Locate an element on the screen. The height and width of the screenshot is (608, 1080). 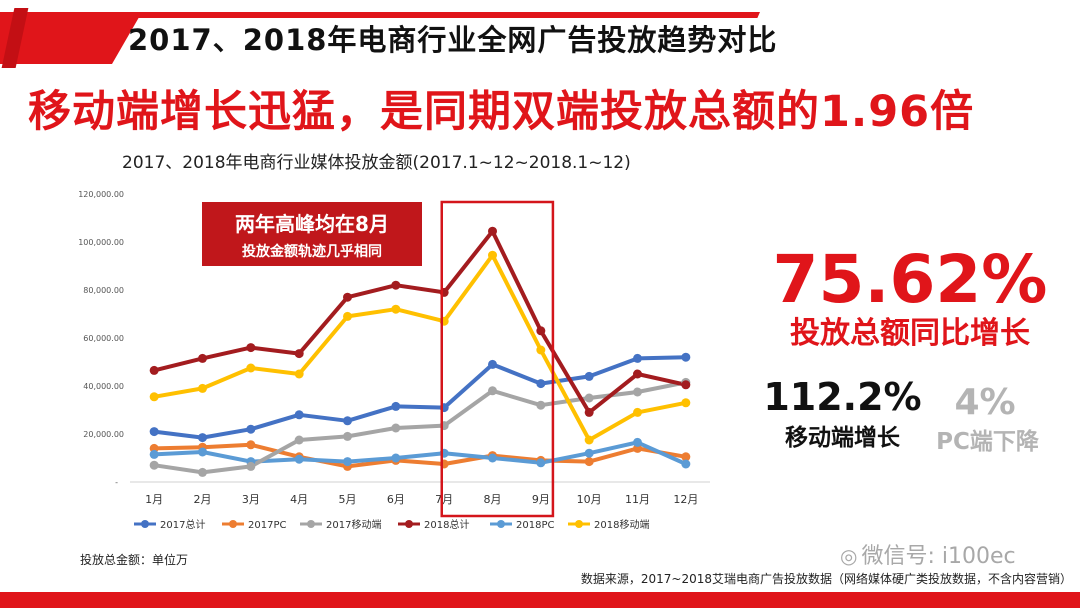
total-growth-label: 投放总额同比增长 is located at coordinates (910, 333).